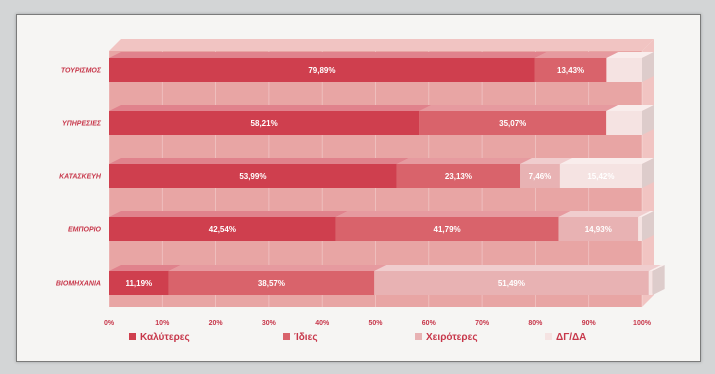  I want to click on data-label: 79,89%, so click(321, 70).